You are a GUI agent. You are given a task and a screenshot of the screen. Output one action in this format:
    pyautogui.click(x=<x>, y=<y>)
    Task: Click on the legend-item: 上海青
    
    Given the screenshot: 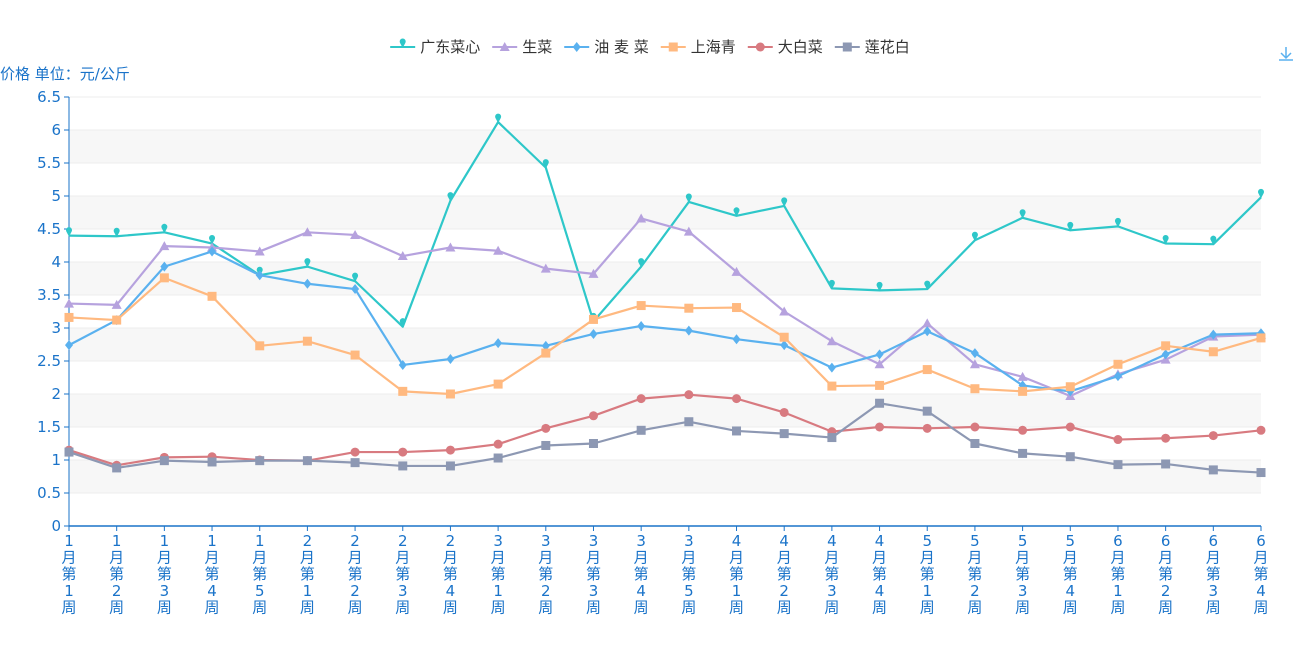 What is the action you would take?
    pyautogui.click(x=698, y=47)
    